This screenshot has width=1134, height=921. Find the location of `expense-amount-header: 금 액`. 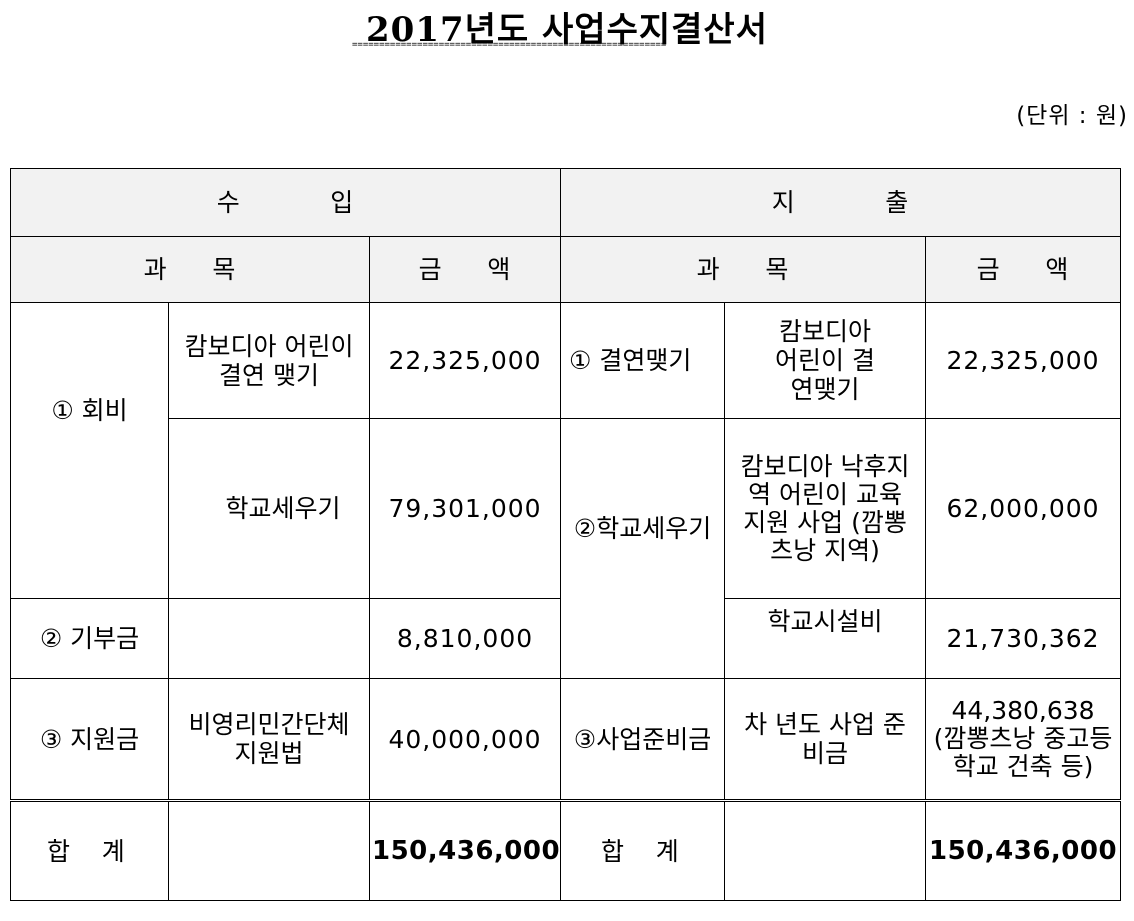

expense-amount-header: 금 액 is located at coordinates (1023, 269).